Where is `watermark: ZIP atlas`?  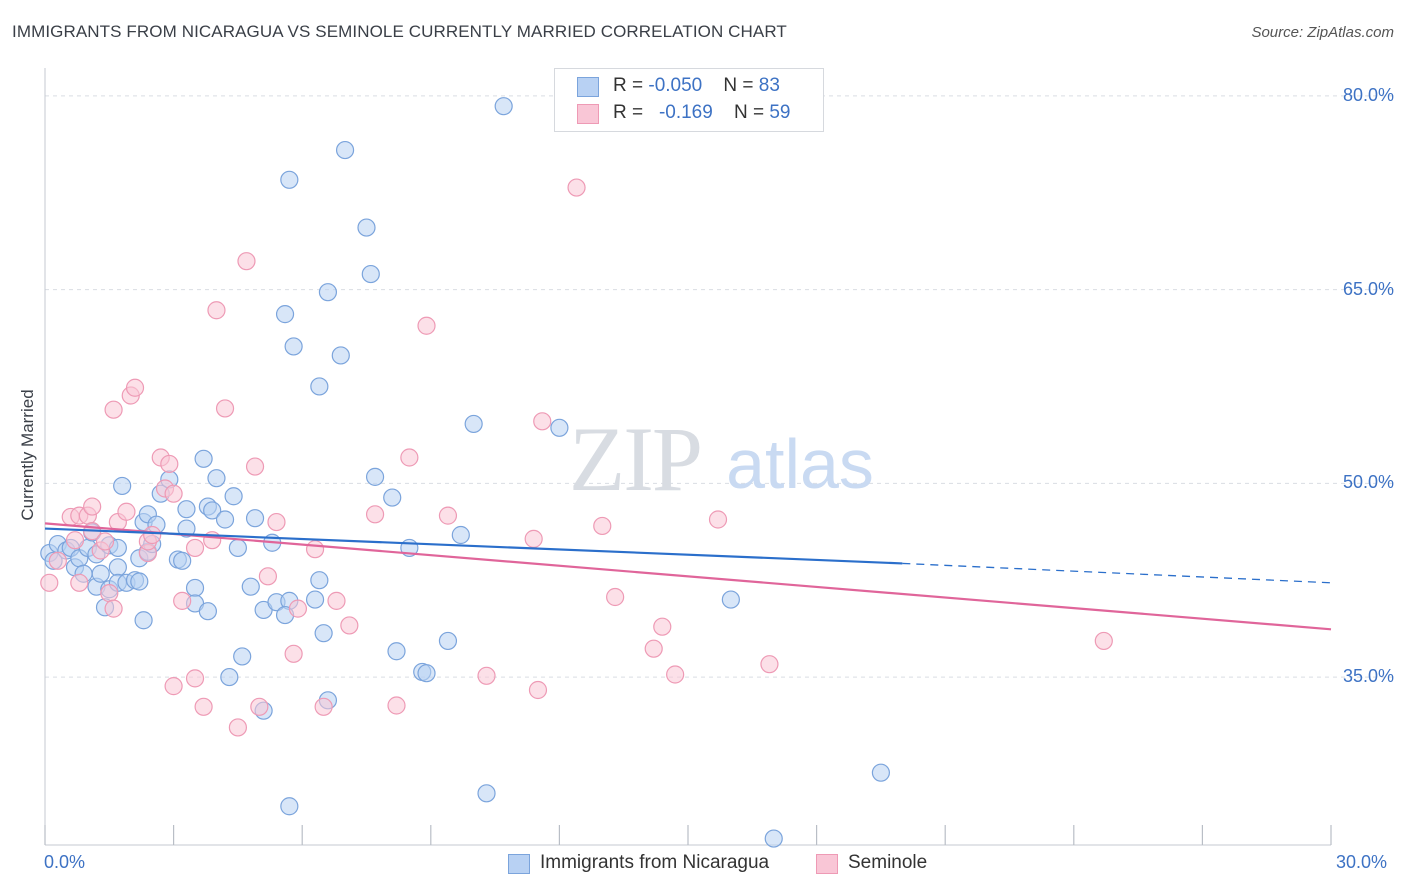 watermark: ZIP atlas is located at coordinates (721, 459).